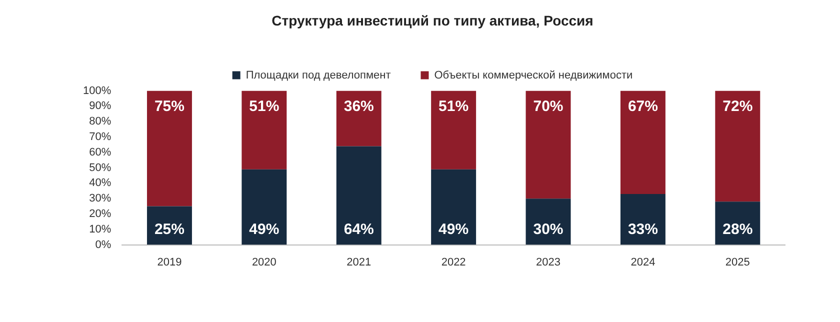 The height and width of the screenshot is (322, 840). Describe the element at coordinates (643, 106) in the screenshot. I see `data-label: 67%` at that location.